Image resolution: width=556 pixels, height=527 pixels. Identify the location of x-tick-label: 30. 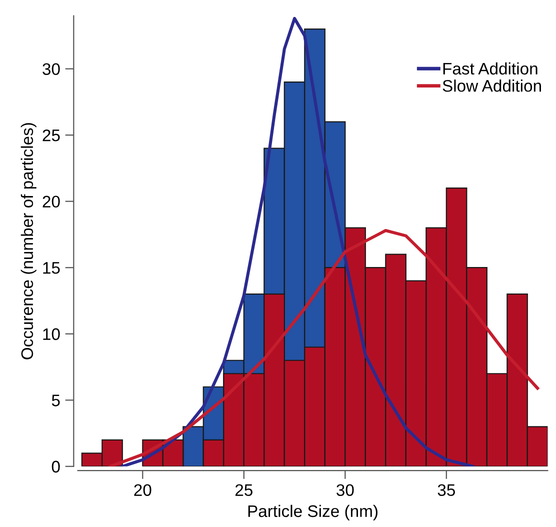
(345, 490).